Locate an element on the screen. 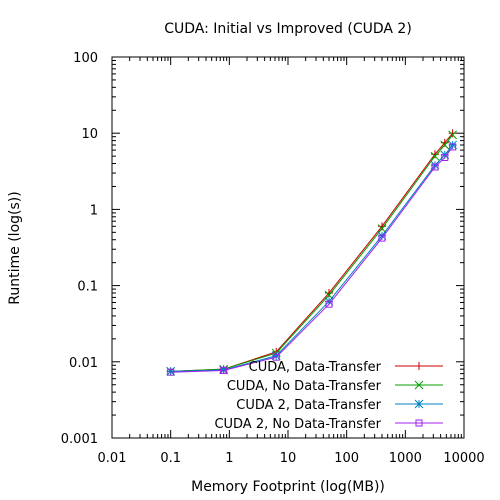 The height and width of the screenshot is (500, 500). legend-item: CUDA, No Data-Transfer is located at coordinates (335, 386).